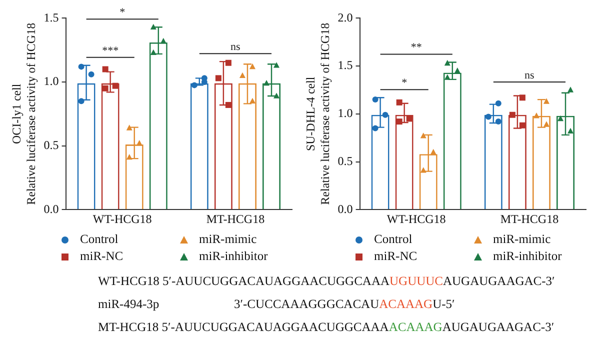 The width and height of the screenshot is (600, 343). I want to click on y-axis-title: OCI-ly1 cell Relative luciferase activity of HCG18, so click(23, 113).